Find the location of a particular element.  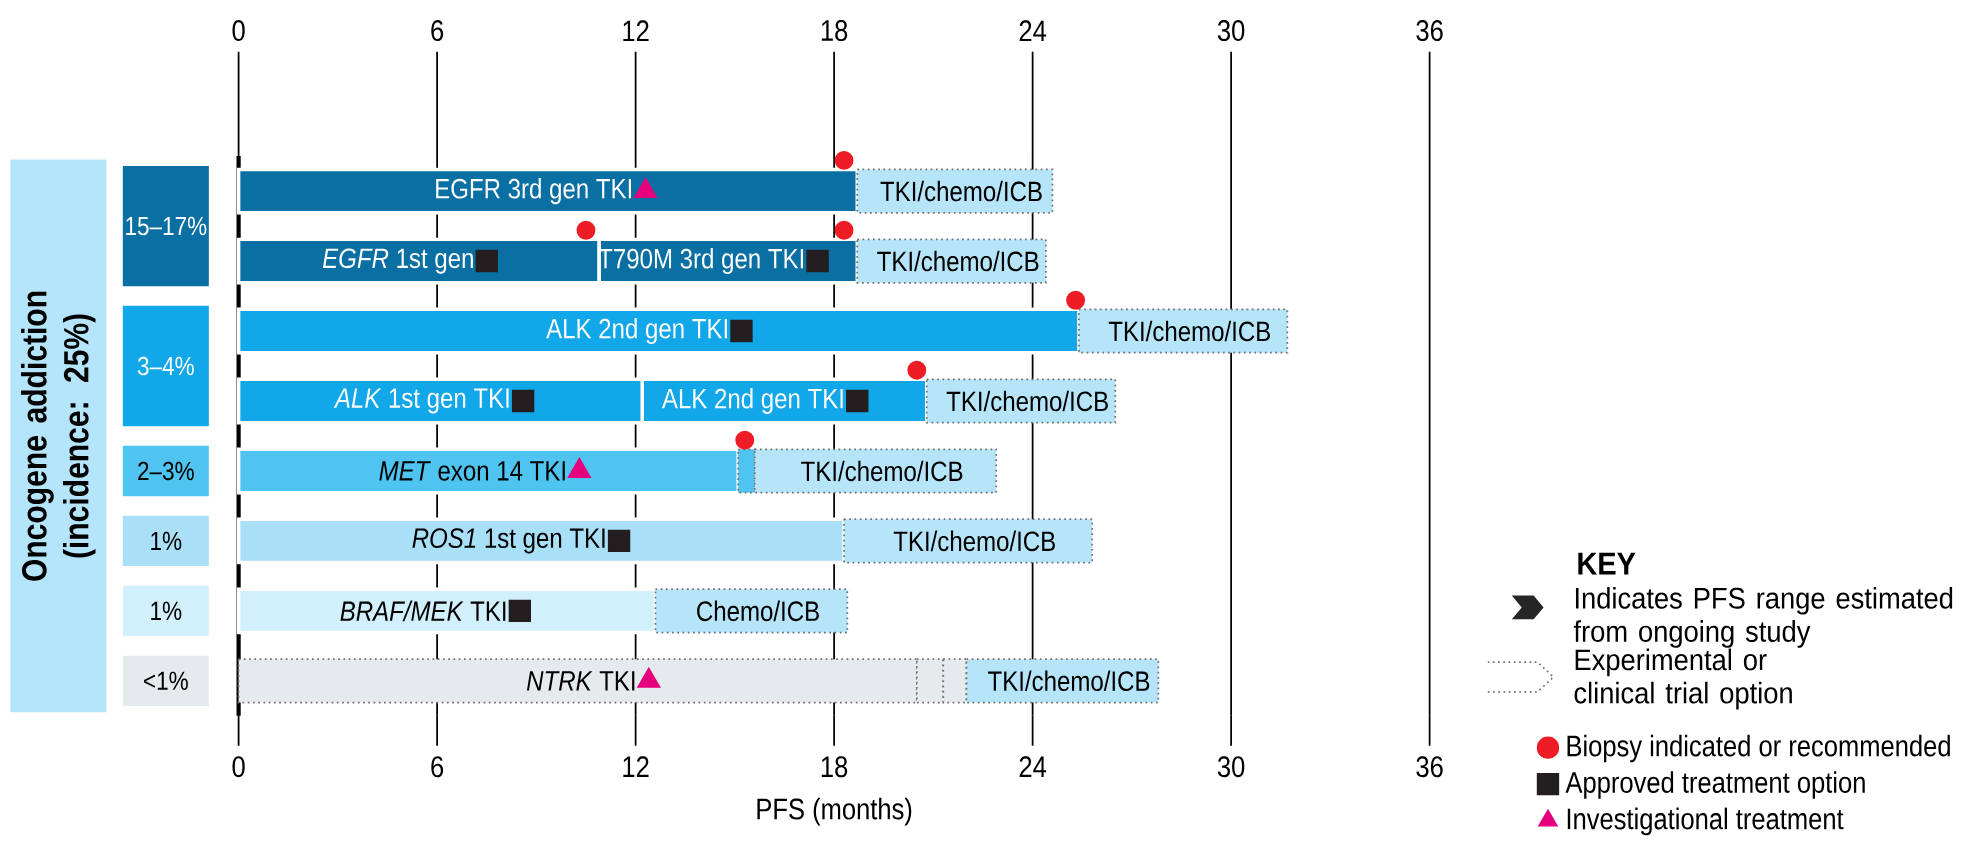

series-label: TKI/chemo/ICB is located at coordinates (958, 261).